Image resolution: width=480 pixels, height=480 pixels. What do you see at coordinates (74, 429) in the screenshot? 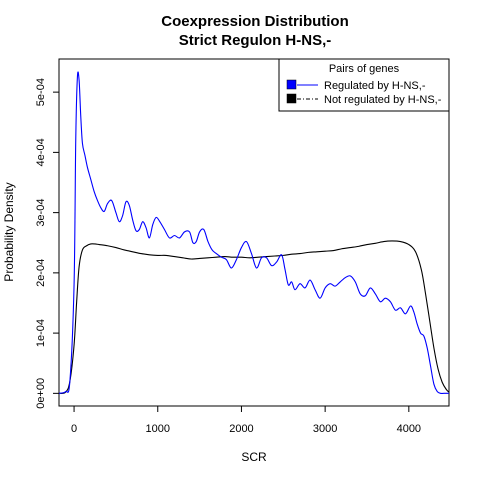
I see `x-tick-label: 0` at bounding box center [74, 429].